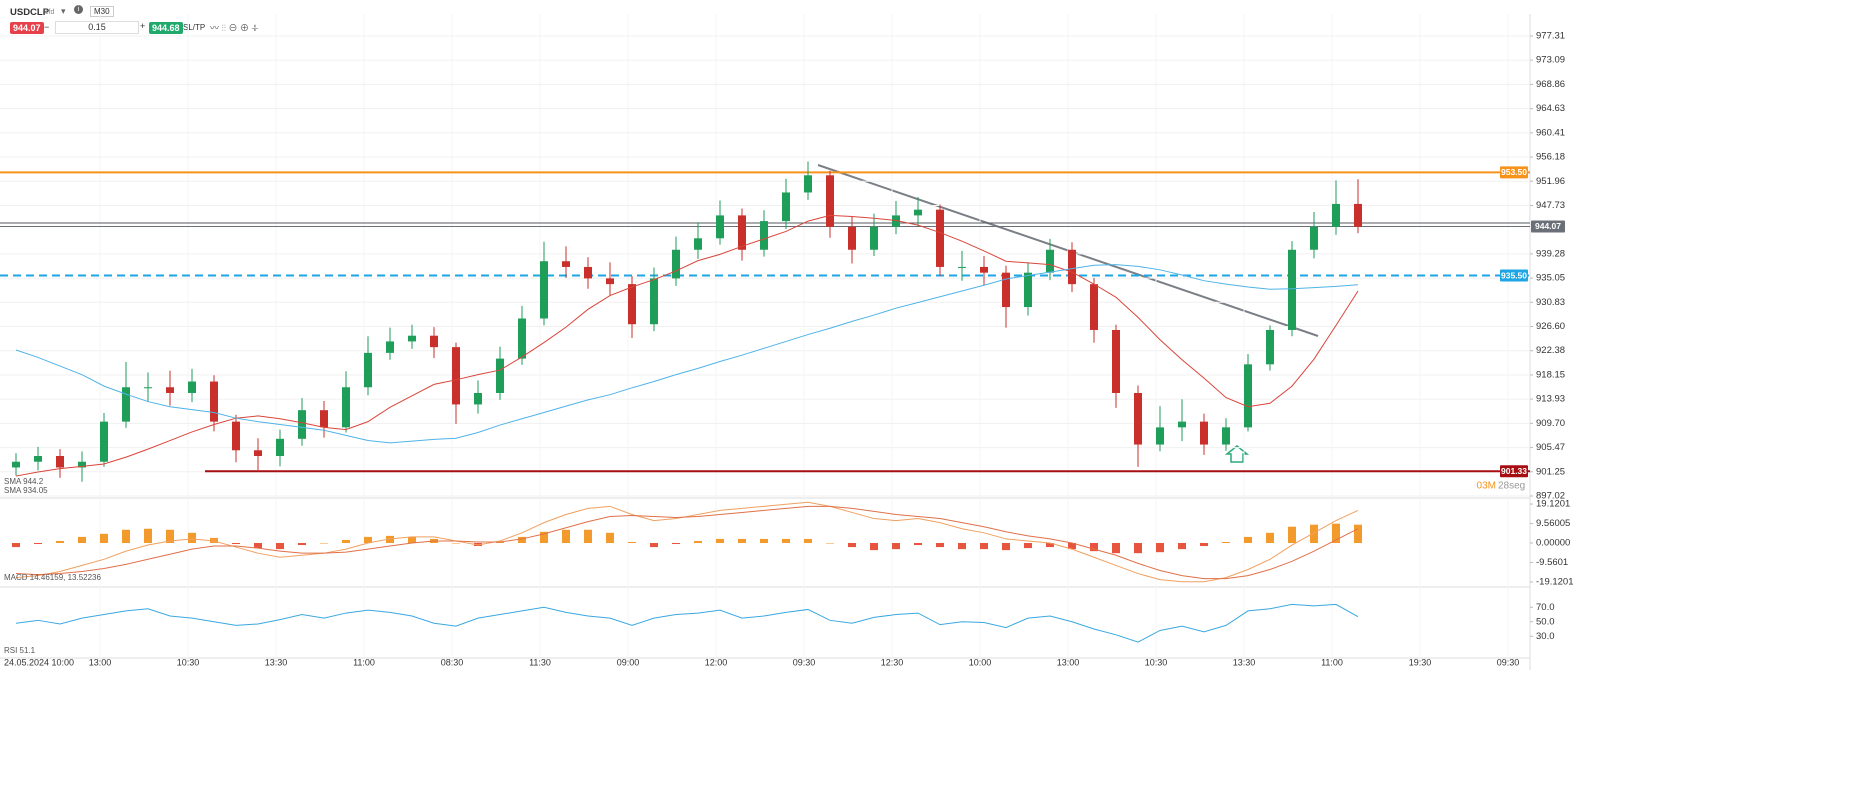 Image resolution: width=1867 pixels, height=793 pixels. I want to click on price-level-box, so click(1514, 172).